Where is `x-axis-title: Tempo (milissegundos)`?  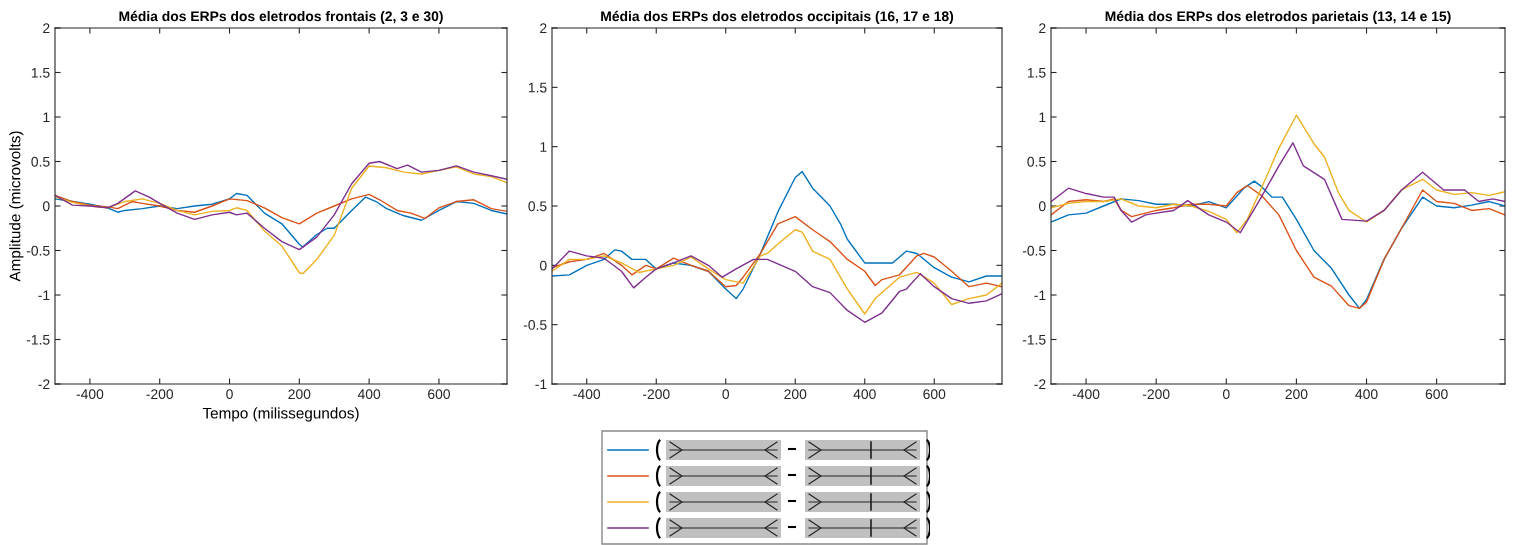
x-axis-title: Tempo (milissegundos) is located at coordinates (280, 414).